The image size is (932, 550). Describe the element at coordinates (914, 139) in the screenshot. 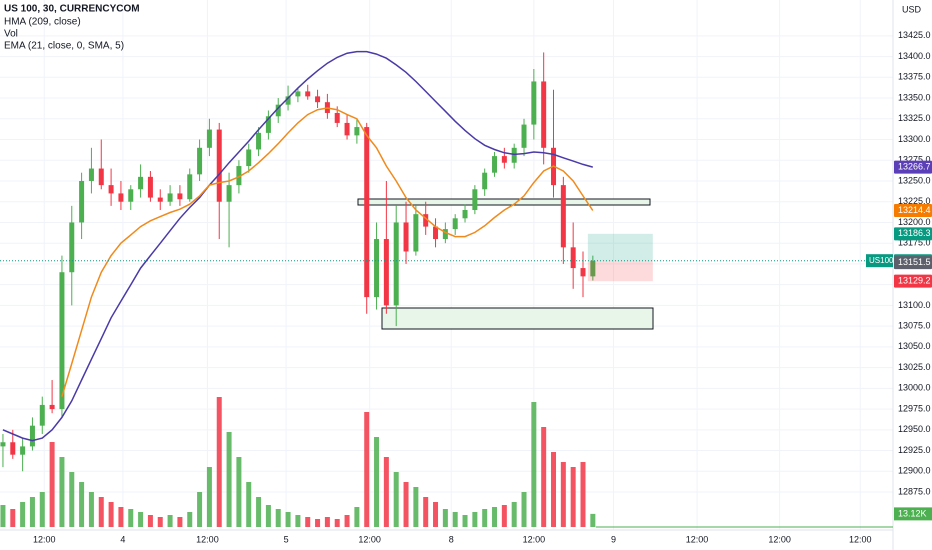

I see `y-tick-label: 13300.0` at that location.